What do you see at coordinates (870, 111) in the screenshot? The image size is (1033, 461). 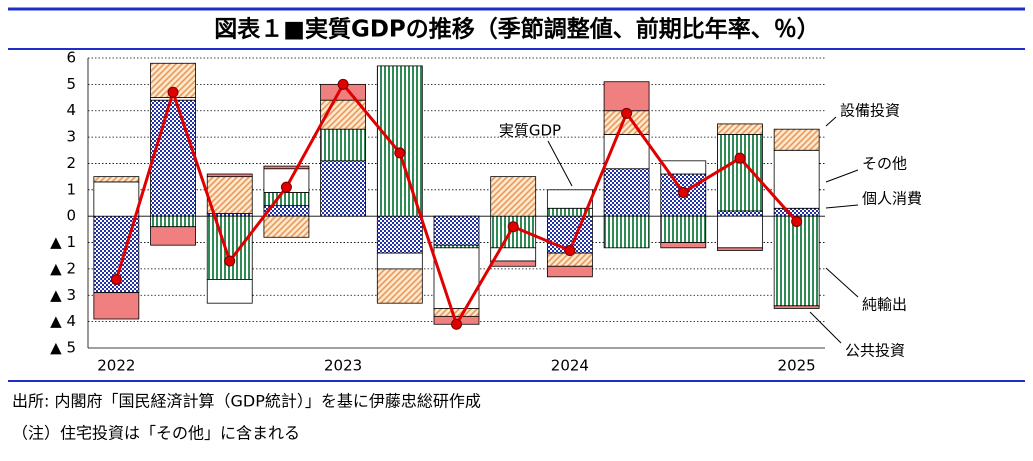 I see `legend-label: 設備投資` at bounding box center [870, 111].